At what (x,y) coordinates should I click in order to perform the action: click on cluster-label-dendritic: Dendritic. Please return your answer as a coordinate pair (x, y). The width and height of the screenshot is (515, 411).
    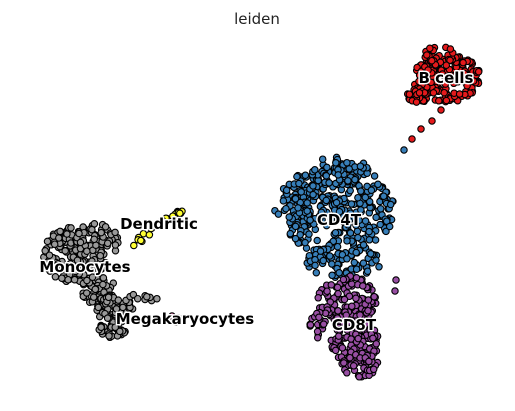
    Looking at the image, I should click on (159, 224).